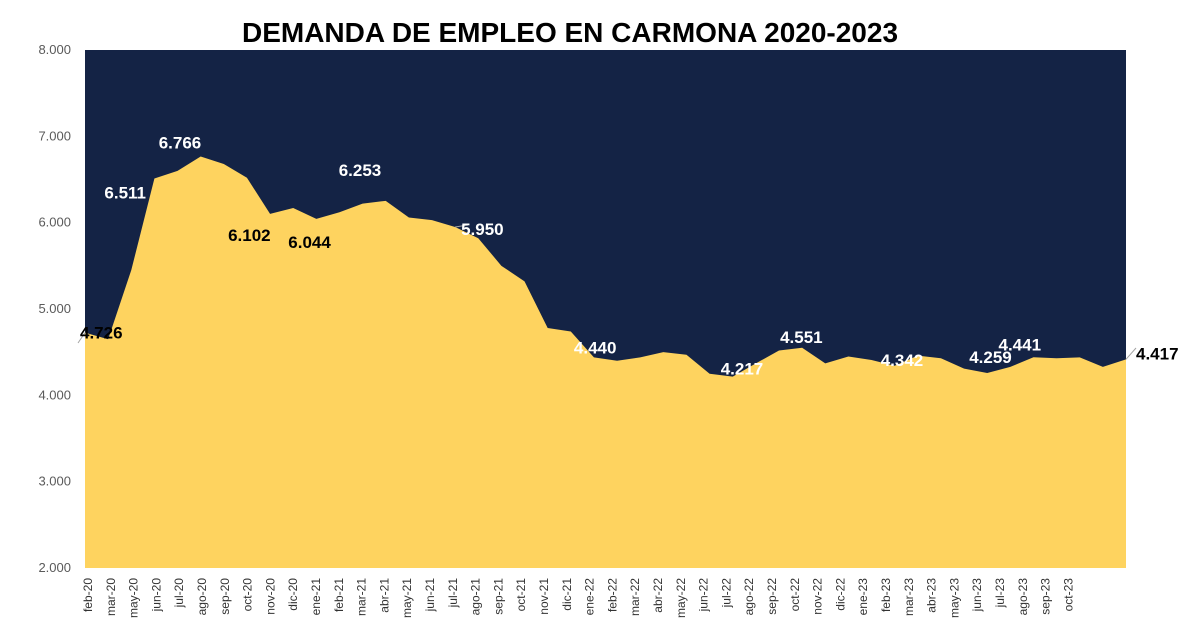 This screenshot has width=1199, height=626. I want to click on x-tick-label: jul-20, so click(179, 593).